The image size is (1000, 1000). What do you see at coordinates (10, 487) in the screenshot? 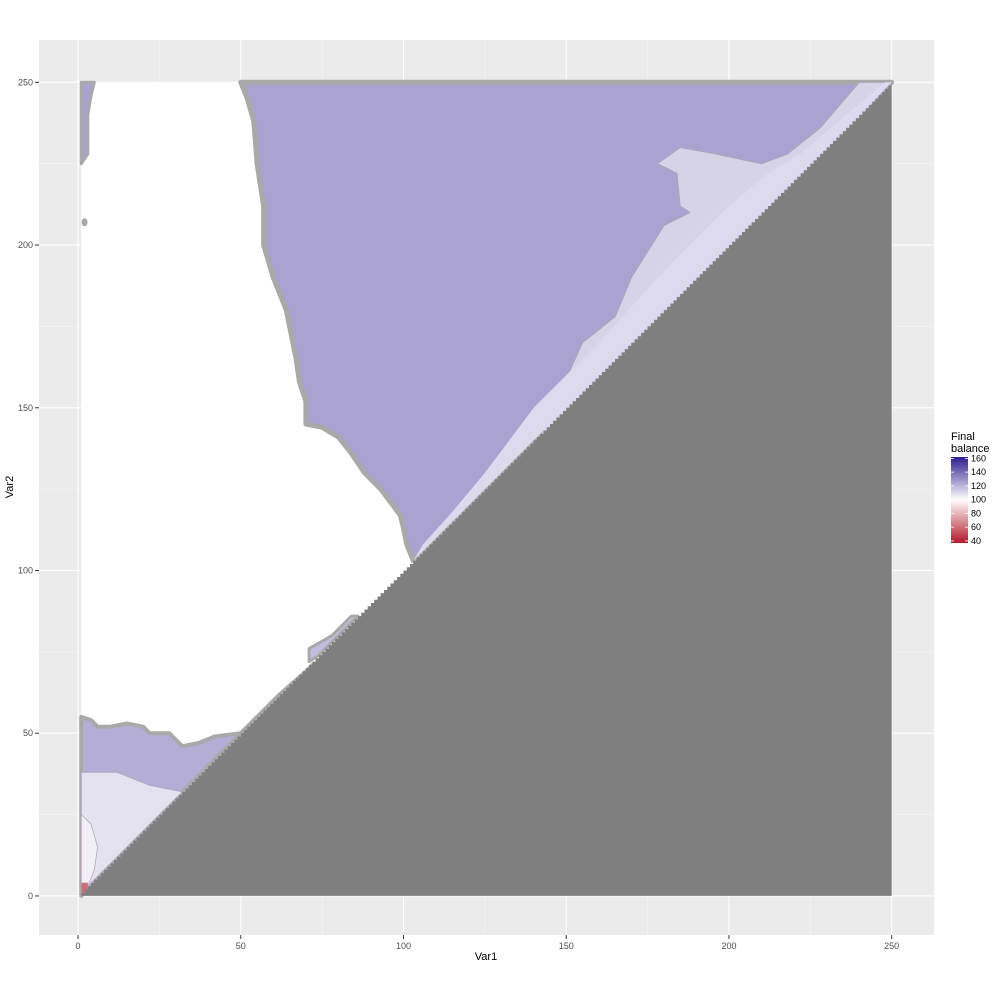
I see `y-axis-title: Var2` at bounding box center [10, 487].